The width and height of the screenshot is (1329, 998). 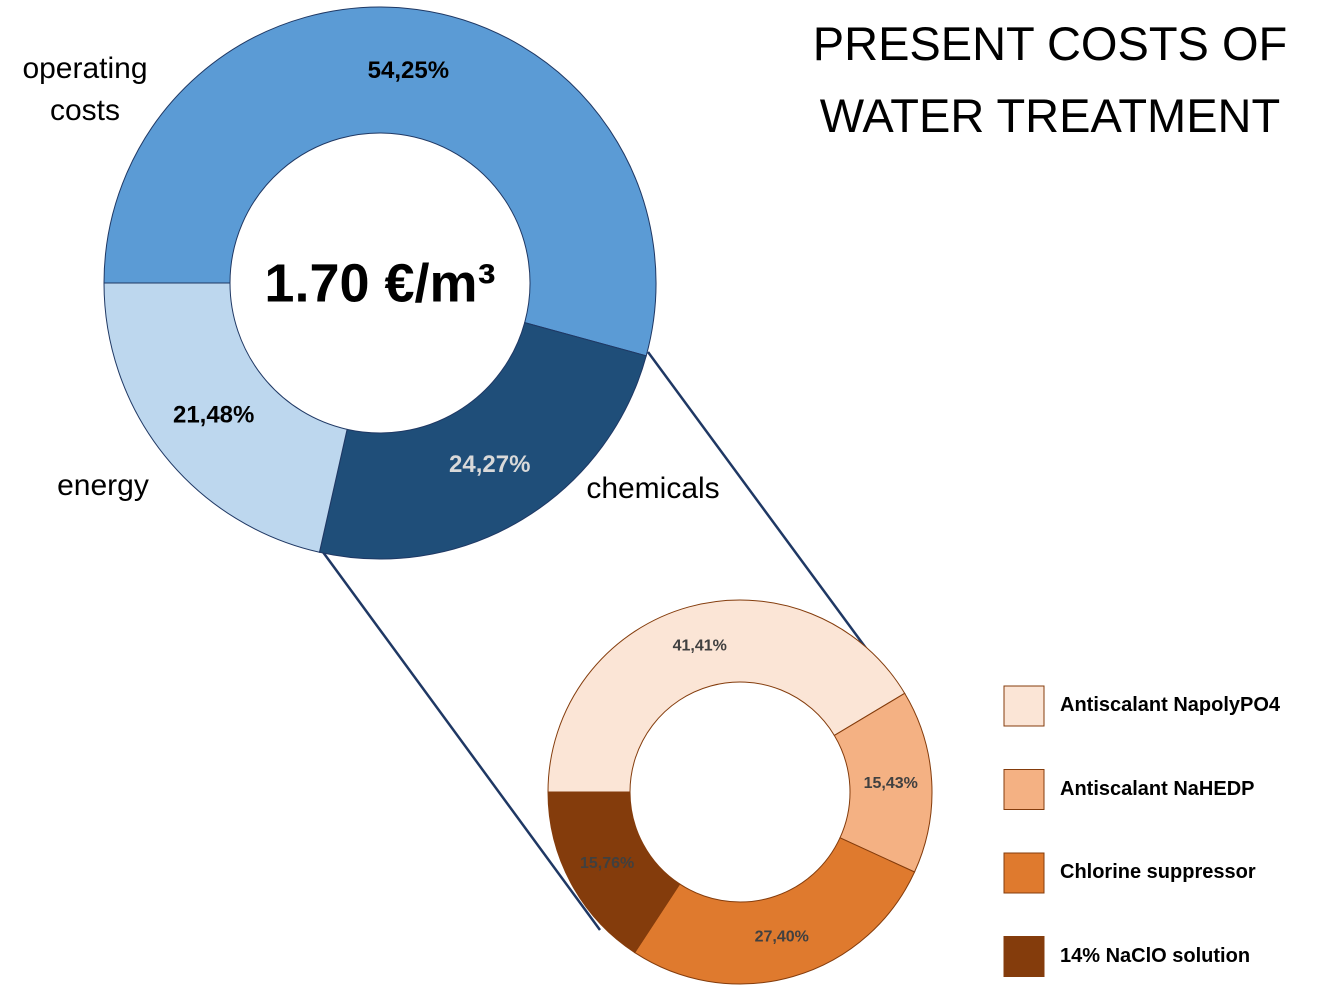 I want to click on category-label: energy, so click(x=103, y=485).